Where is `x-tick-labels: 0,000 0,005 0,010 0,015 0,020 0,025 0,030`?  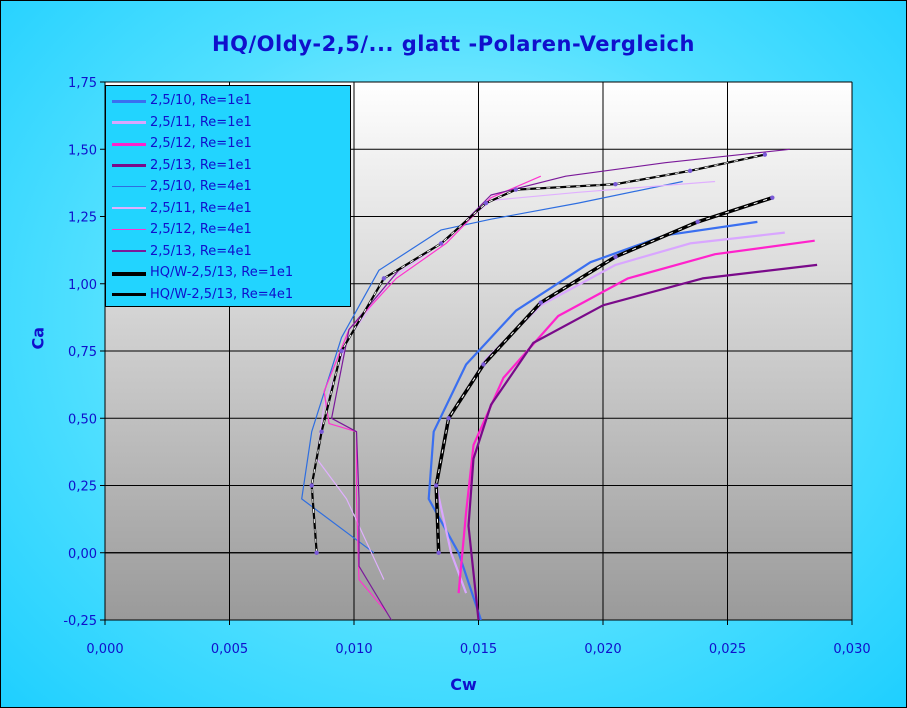
x-tick-labels: 0,000 0,005 0,010 0,015 0,020 0,025 0,030 is located at coordinates (478, 649).